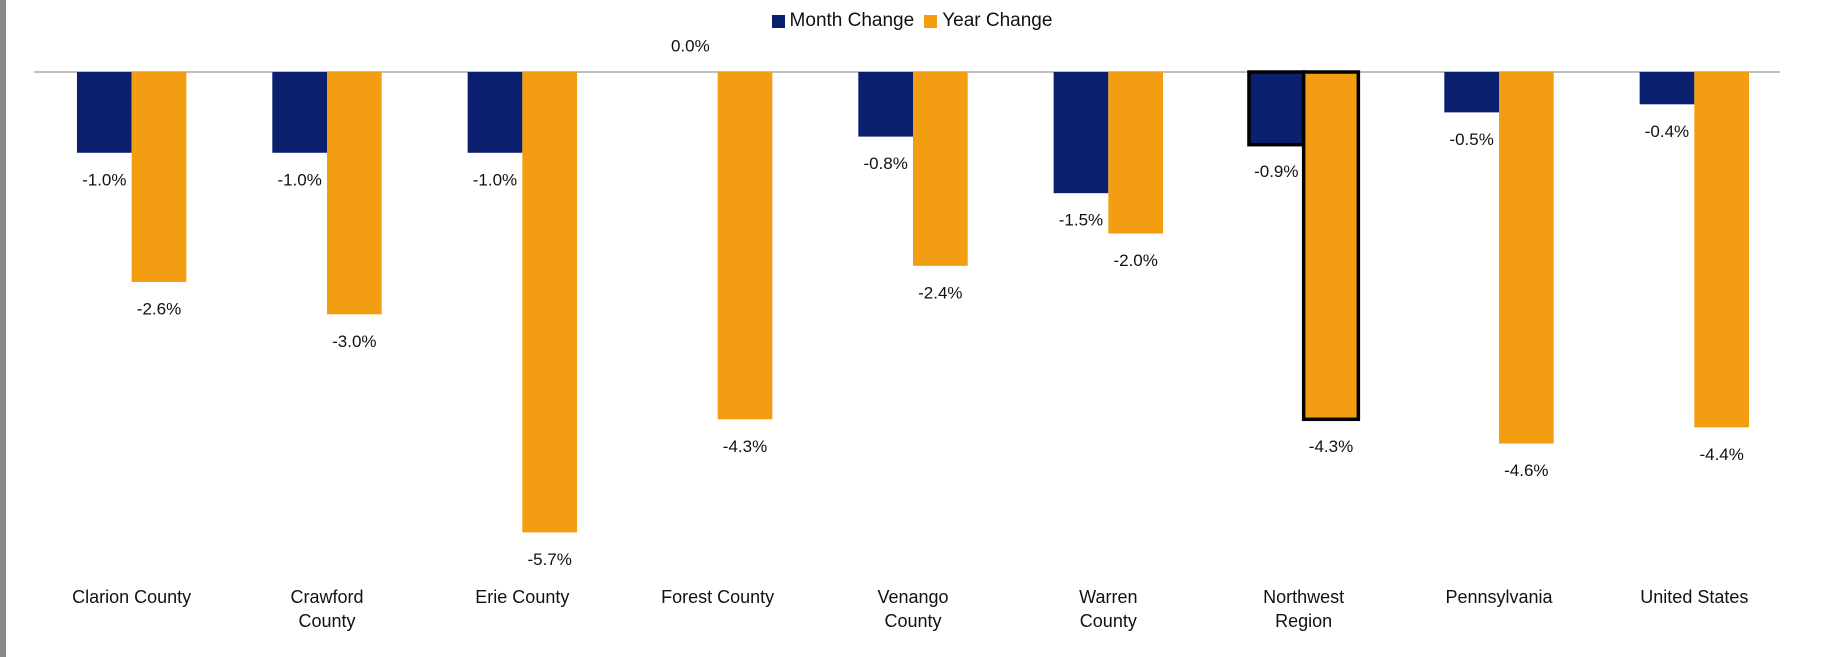 The height and width of the screenshot is (657, 1824). I want to click on frame-edge, so click(3, 328).